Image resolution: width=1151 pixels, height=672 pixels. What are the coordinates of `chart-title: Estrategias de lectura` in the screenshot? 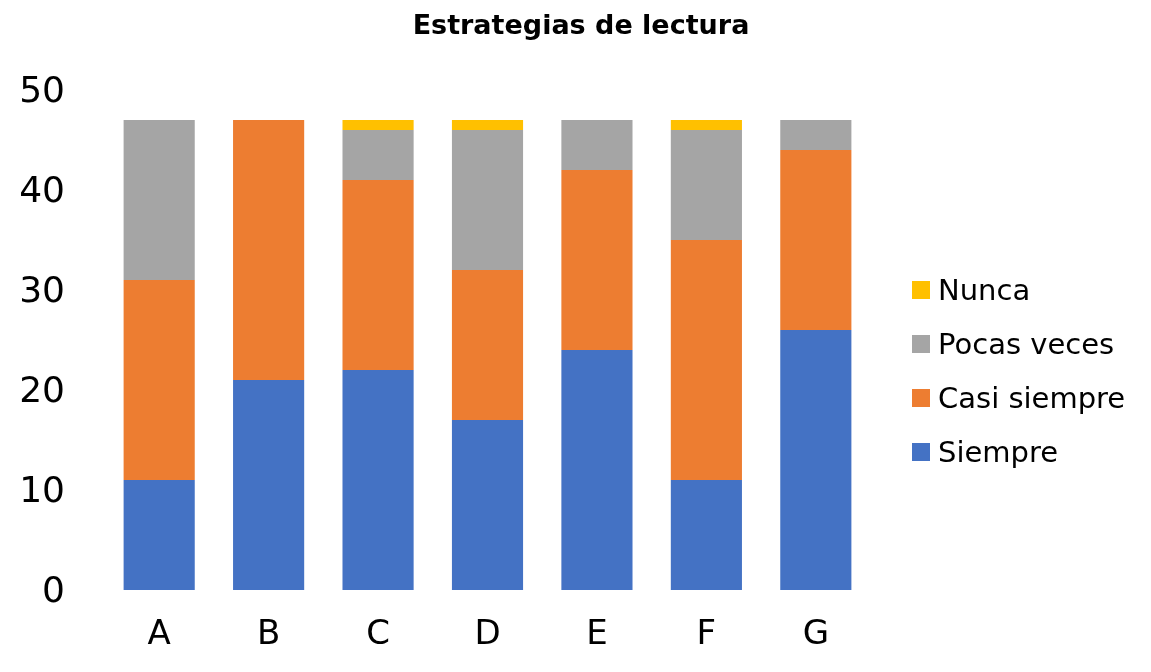 It's located at (581, 24).